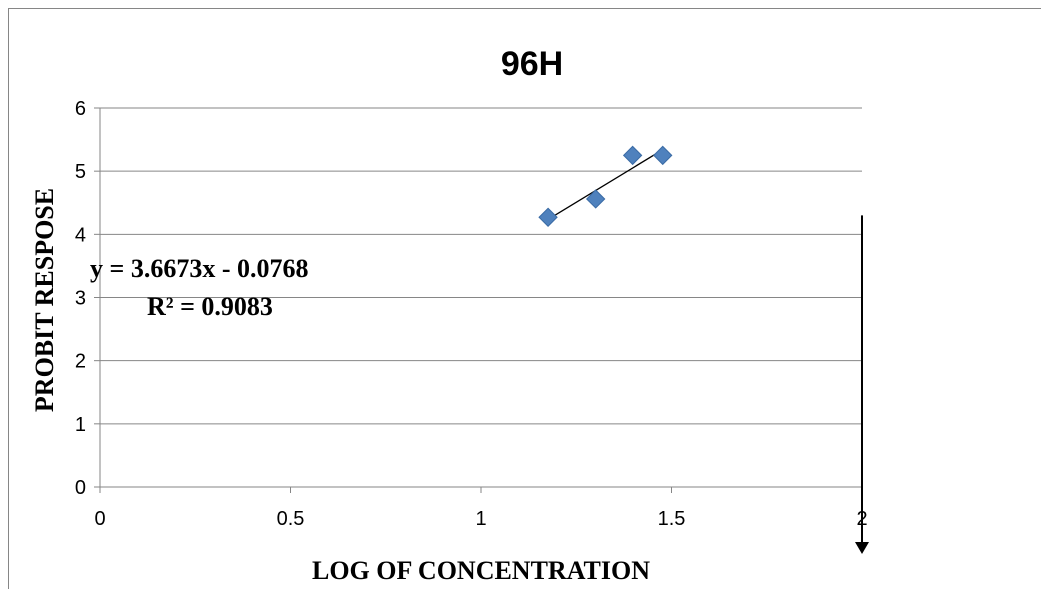  What do you see at coordinates (80, 488) in the screenshot?
I see `y-tick-label-0: 0` at bounding box center [80, 488].